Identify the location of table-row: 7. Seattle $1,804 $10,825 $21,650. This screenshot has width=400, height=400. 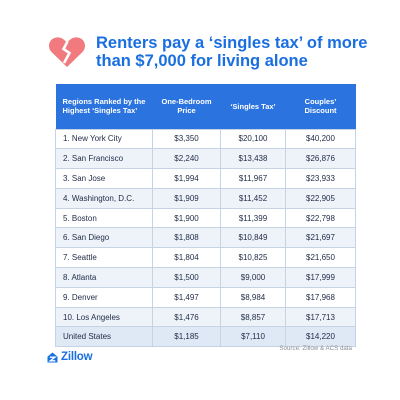
(205, 258).